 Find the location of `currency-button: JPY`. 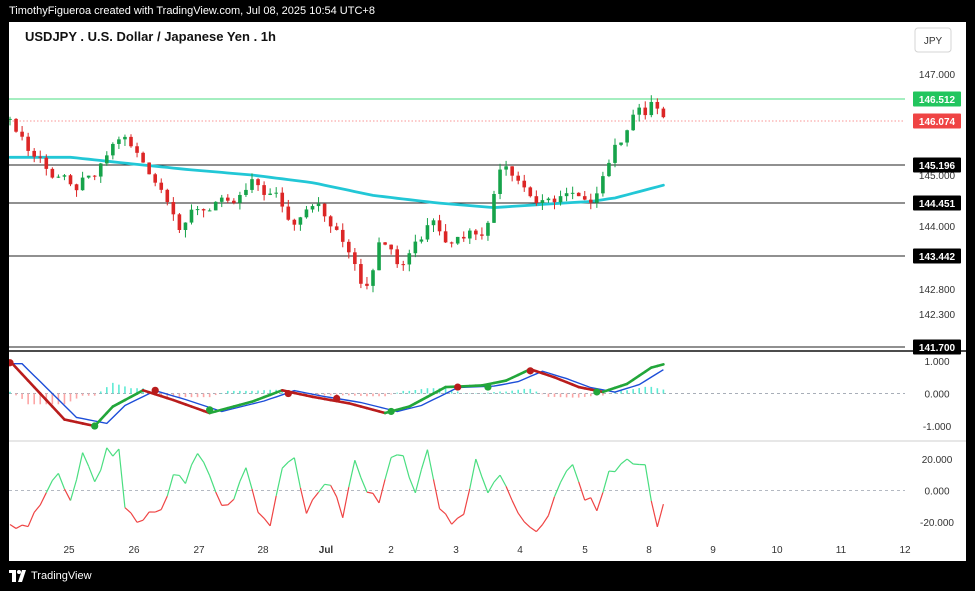

currency-button: JPY is located at coordinates (933, 40).